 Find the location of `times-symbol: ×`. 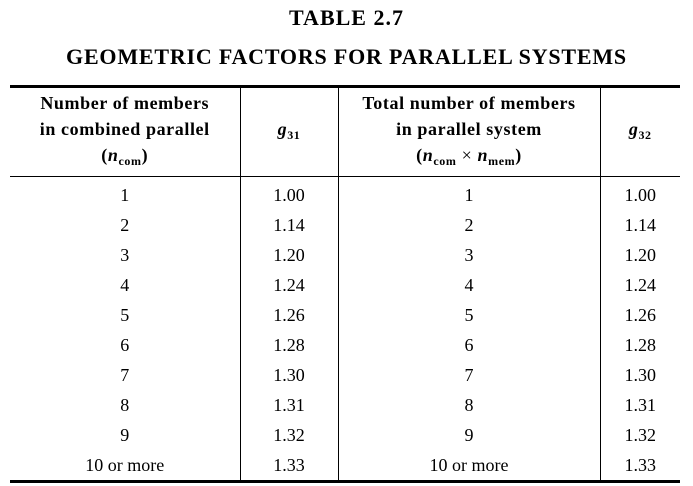

times-symbol: × is located at coordinates (467, 155).